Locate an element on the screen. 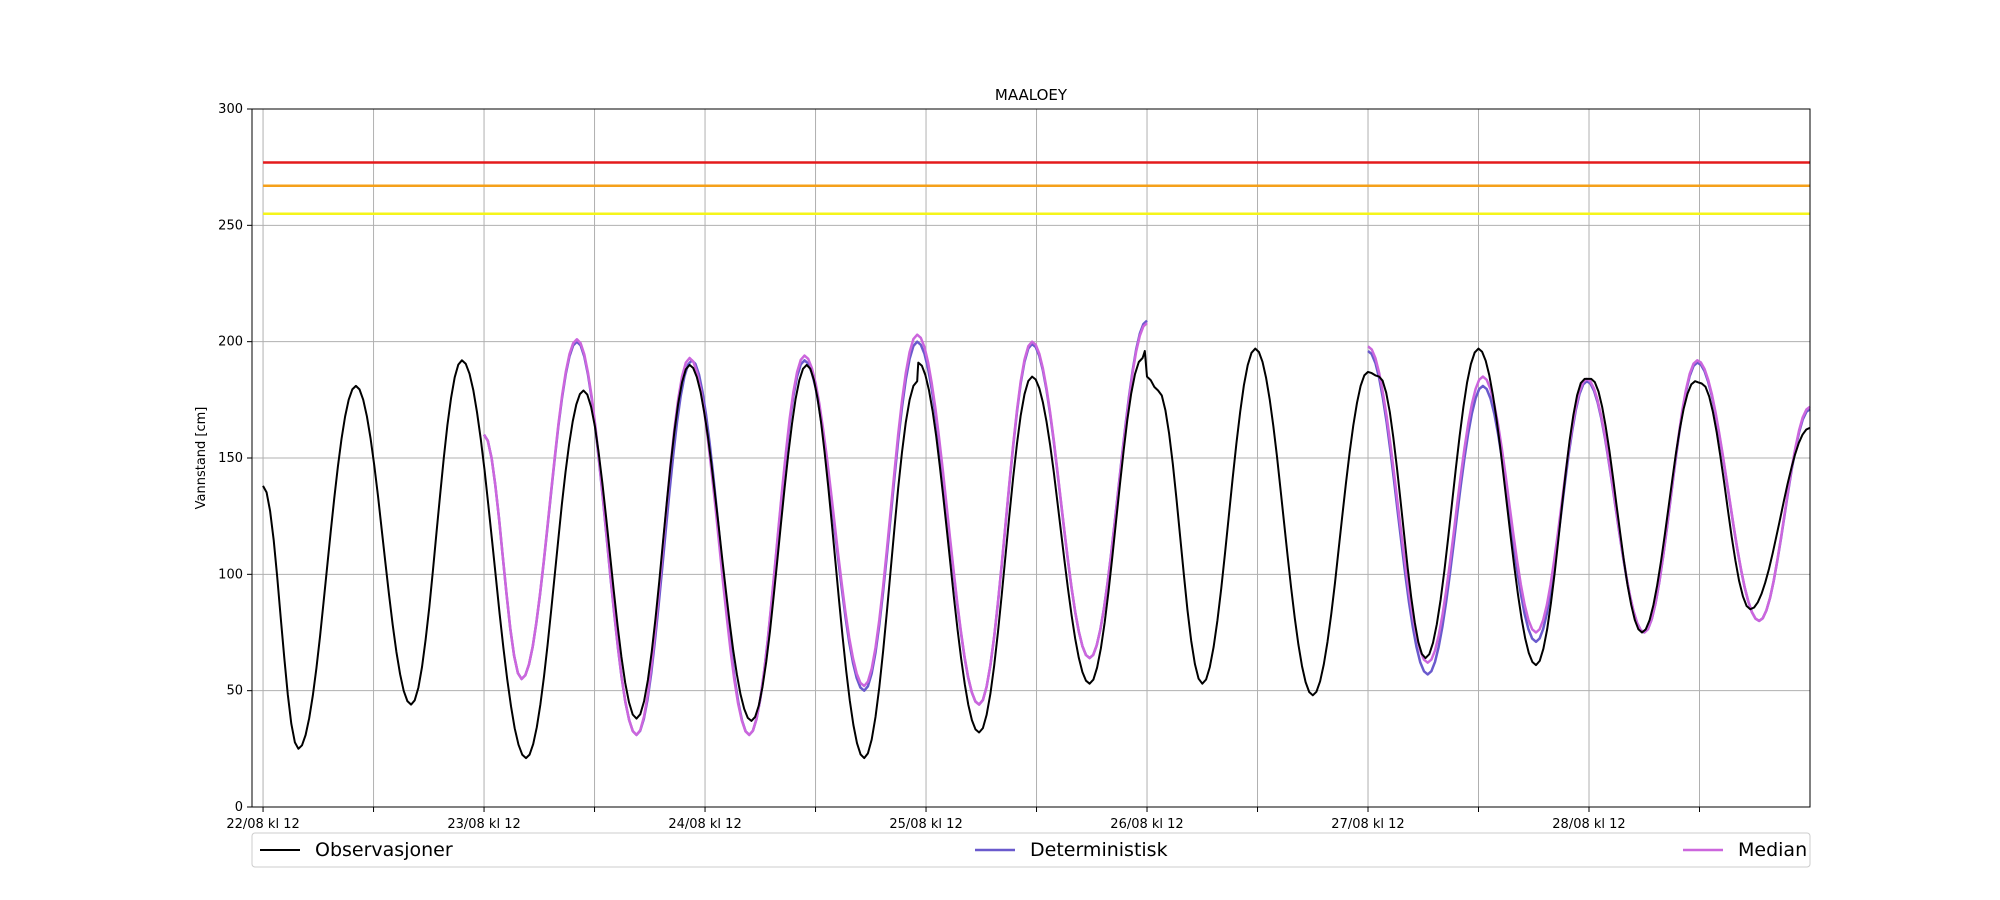 This screenshot has height=900, width=2000. y-axis-ticks: 0 50 100 150 200 250 300 is located at coordinates (235, 458).